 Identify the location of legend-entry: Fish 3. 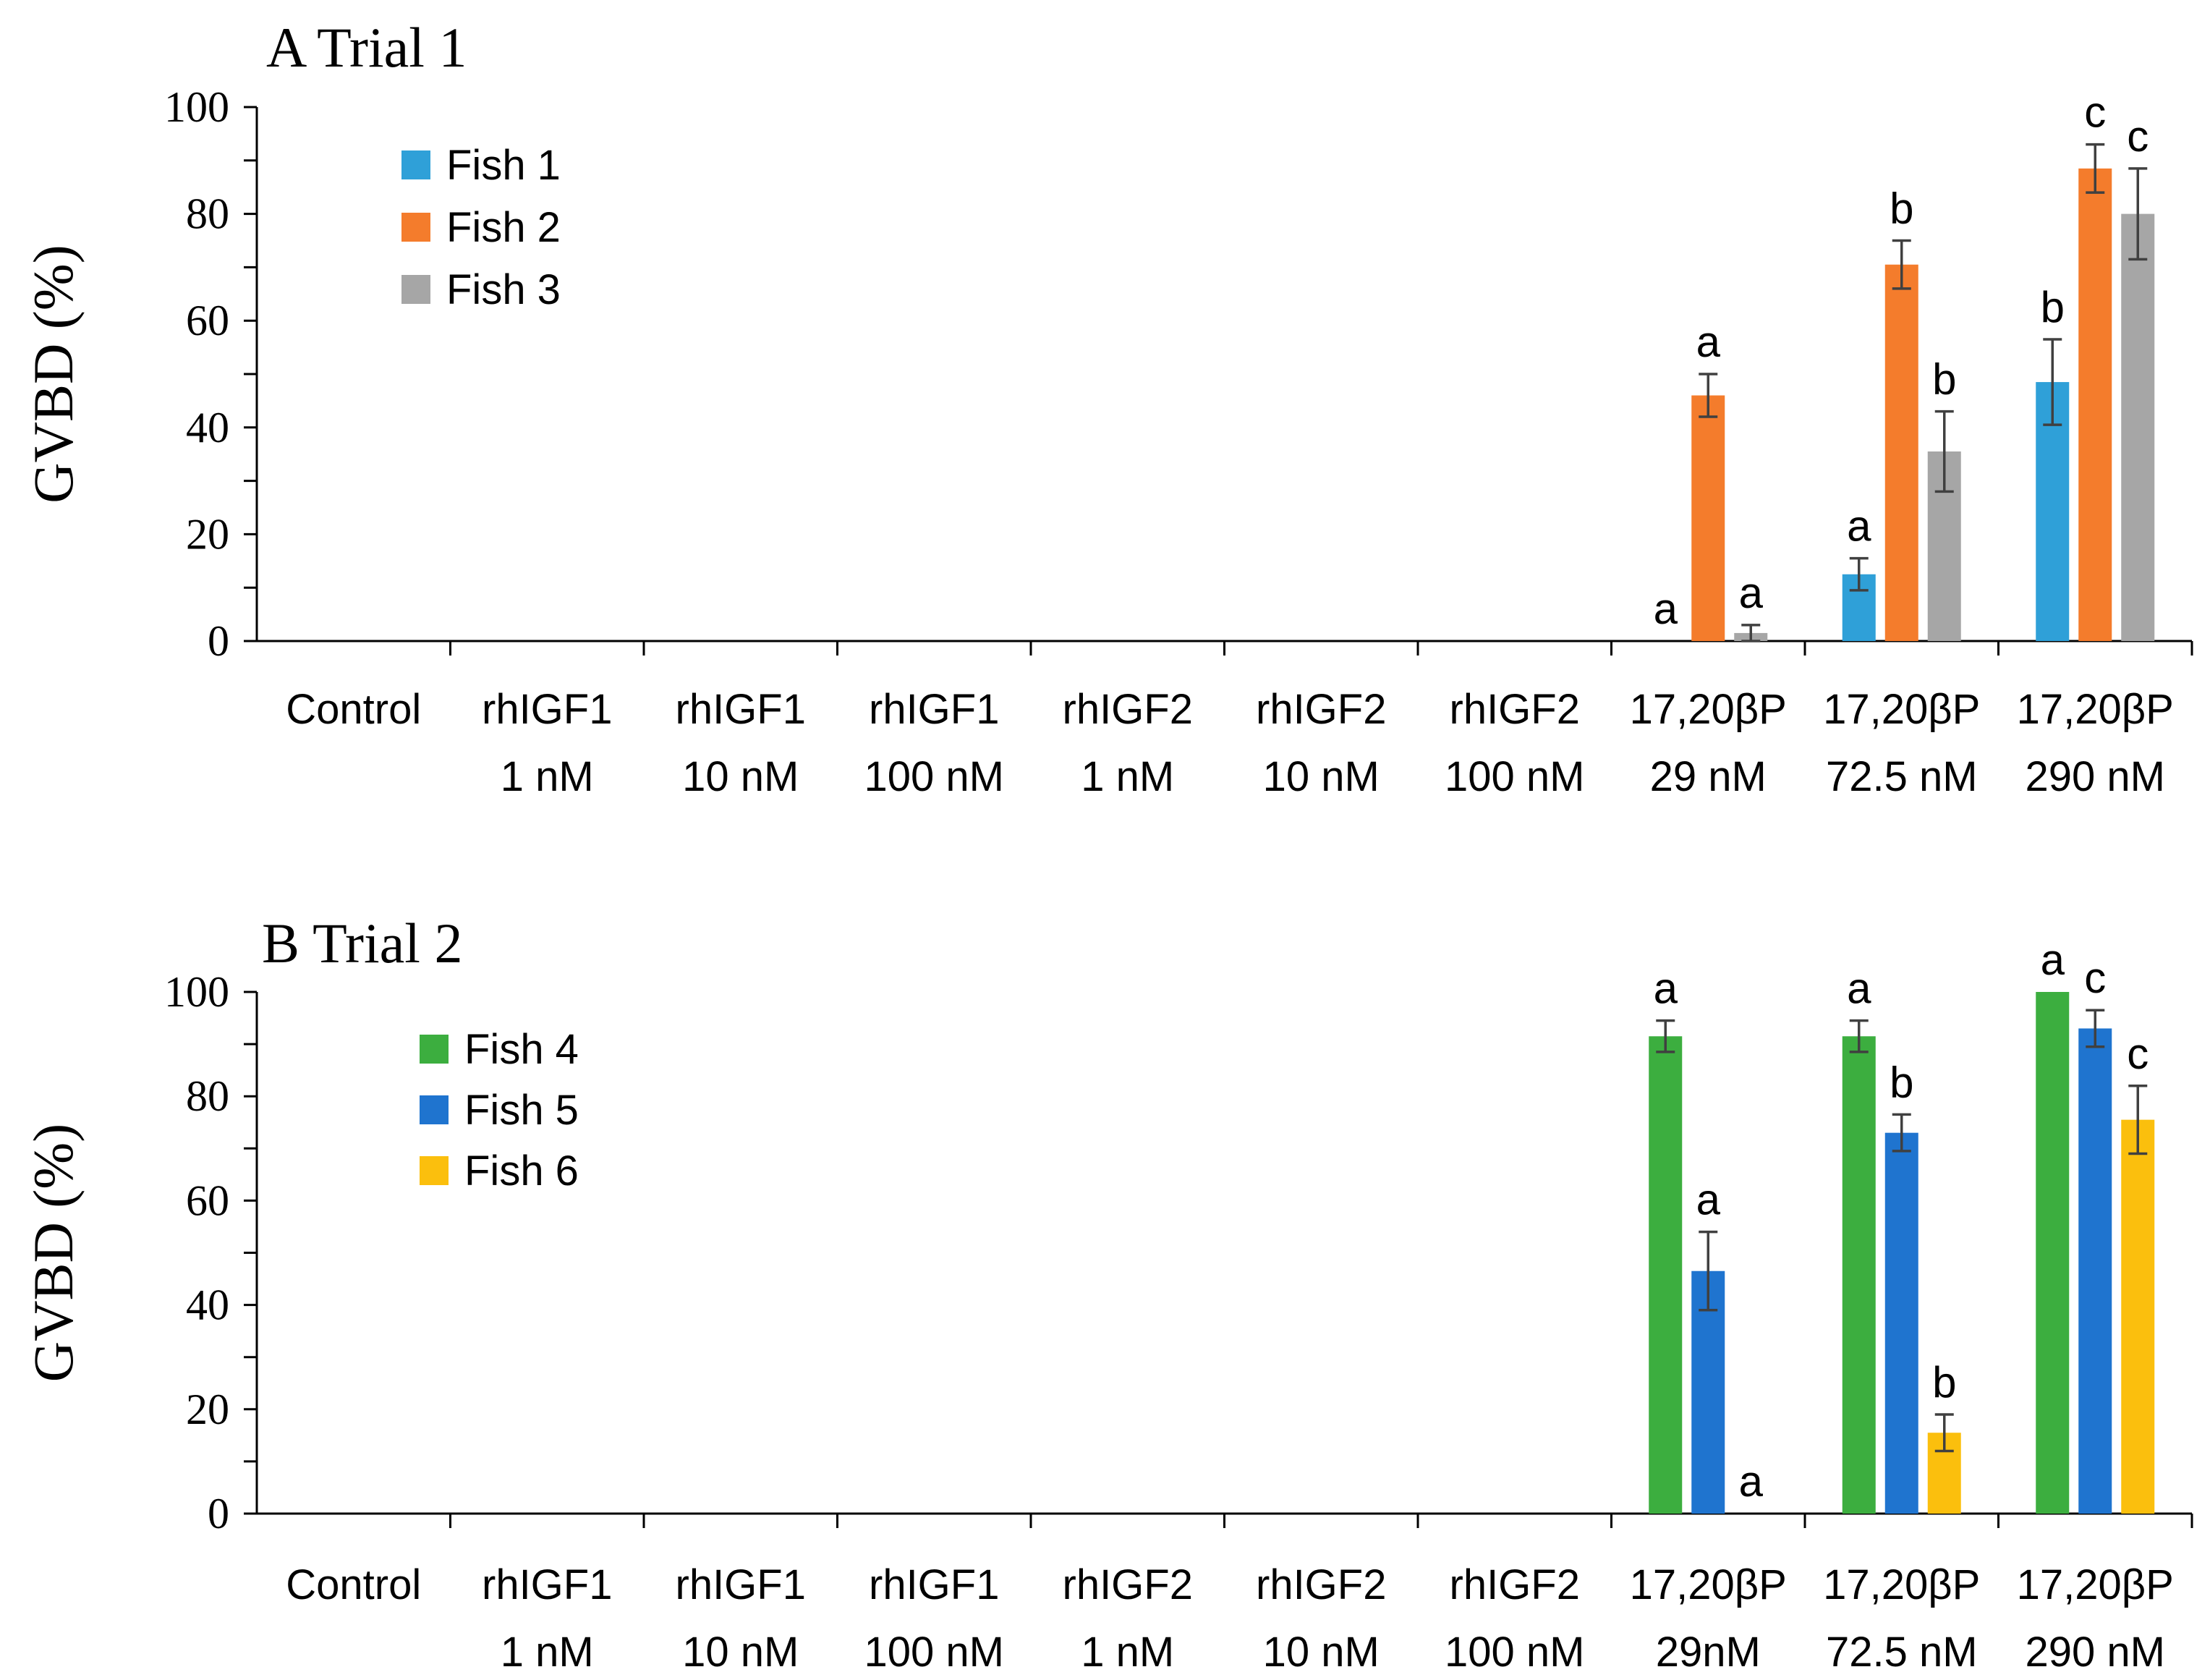
(503, 289).